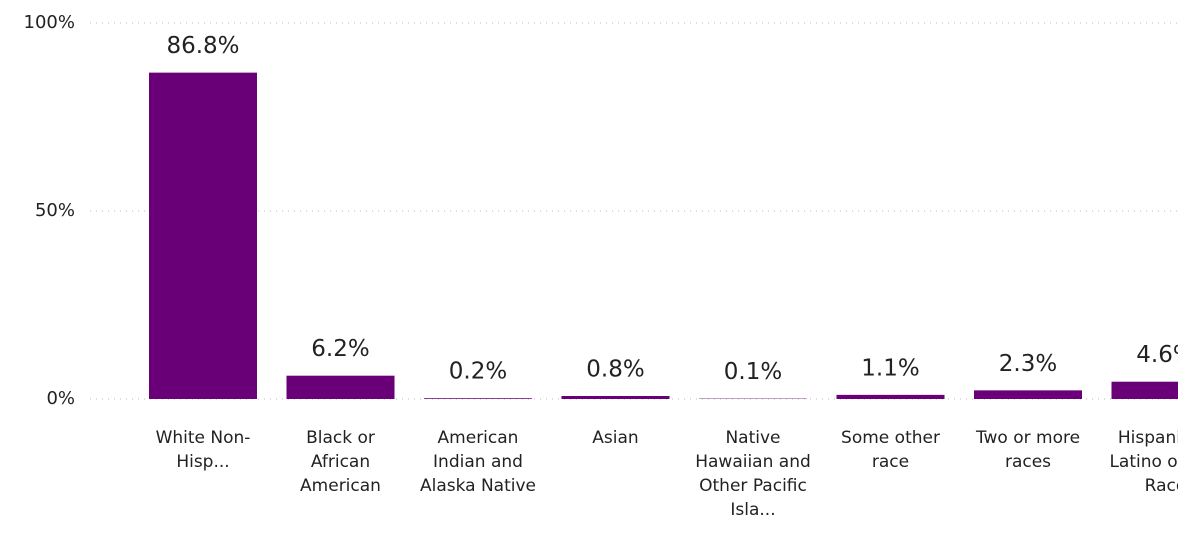 This screenshot has width=1178, height=546. What do you see at coordinates (478, 462) in the screenshot?
I see `x-tick-label: American Indian and Alaska Native` at bounding box center [478, 462].